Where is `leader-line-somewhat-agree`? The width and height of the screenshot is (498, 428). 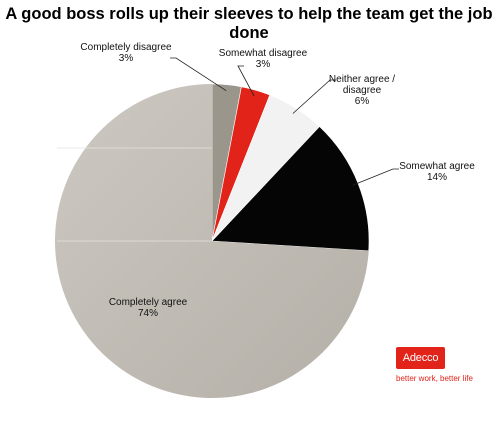
leader-line-somewhat-agree is located at coordinates (375, 177).